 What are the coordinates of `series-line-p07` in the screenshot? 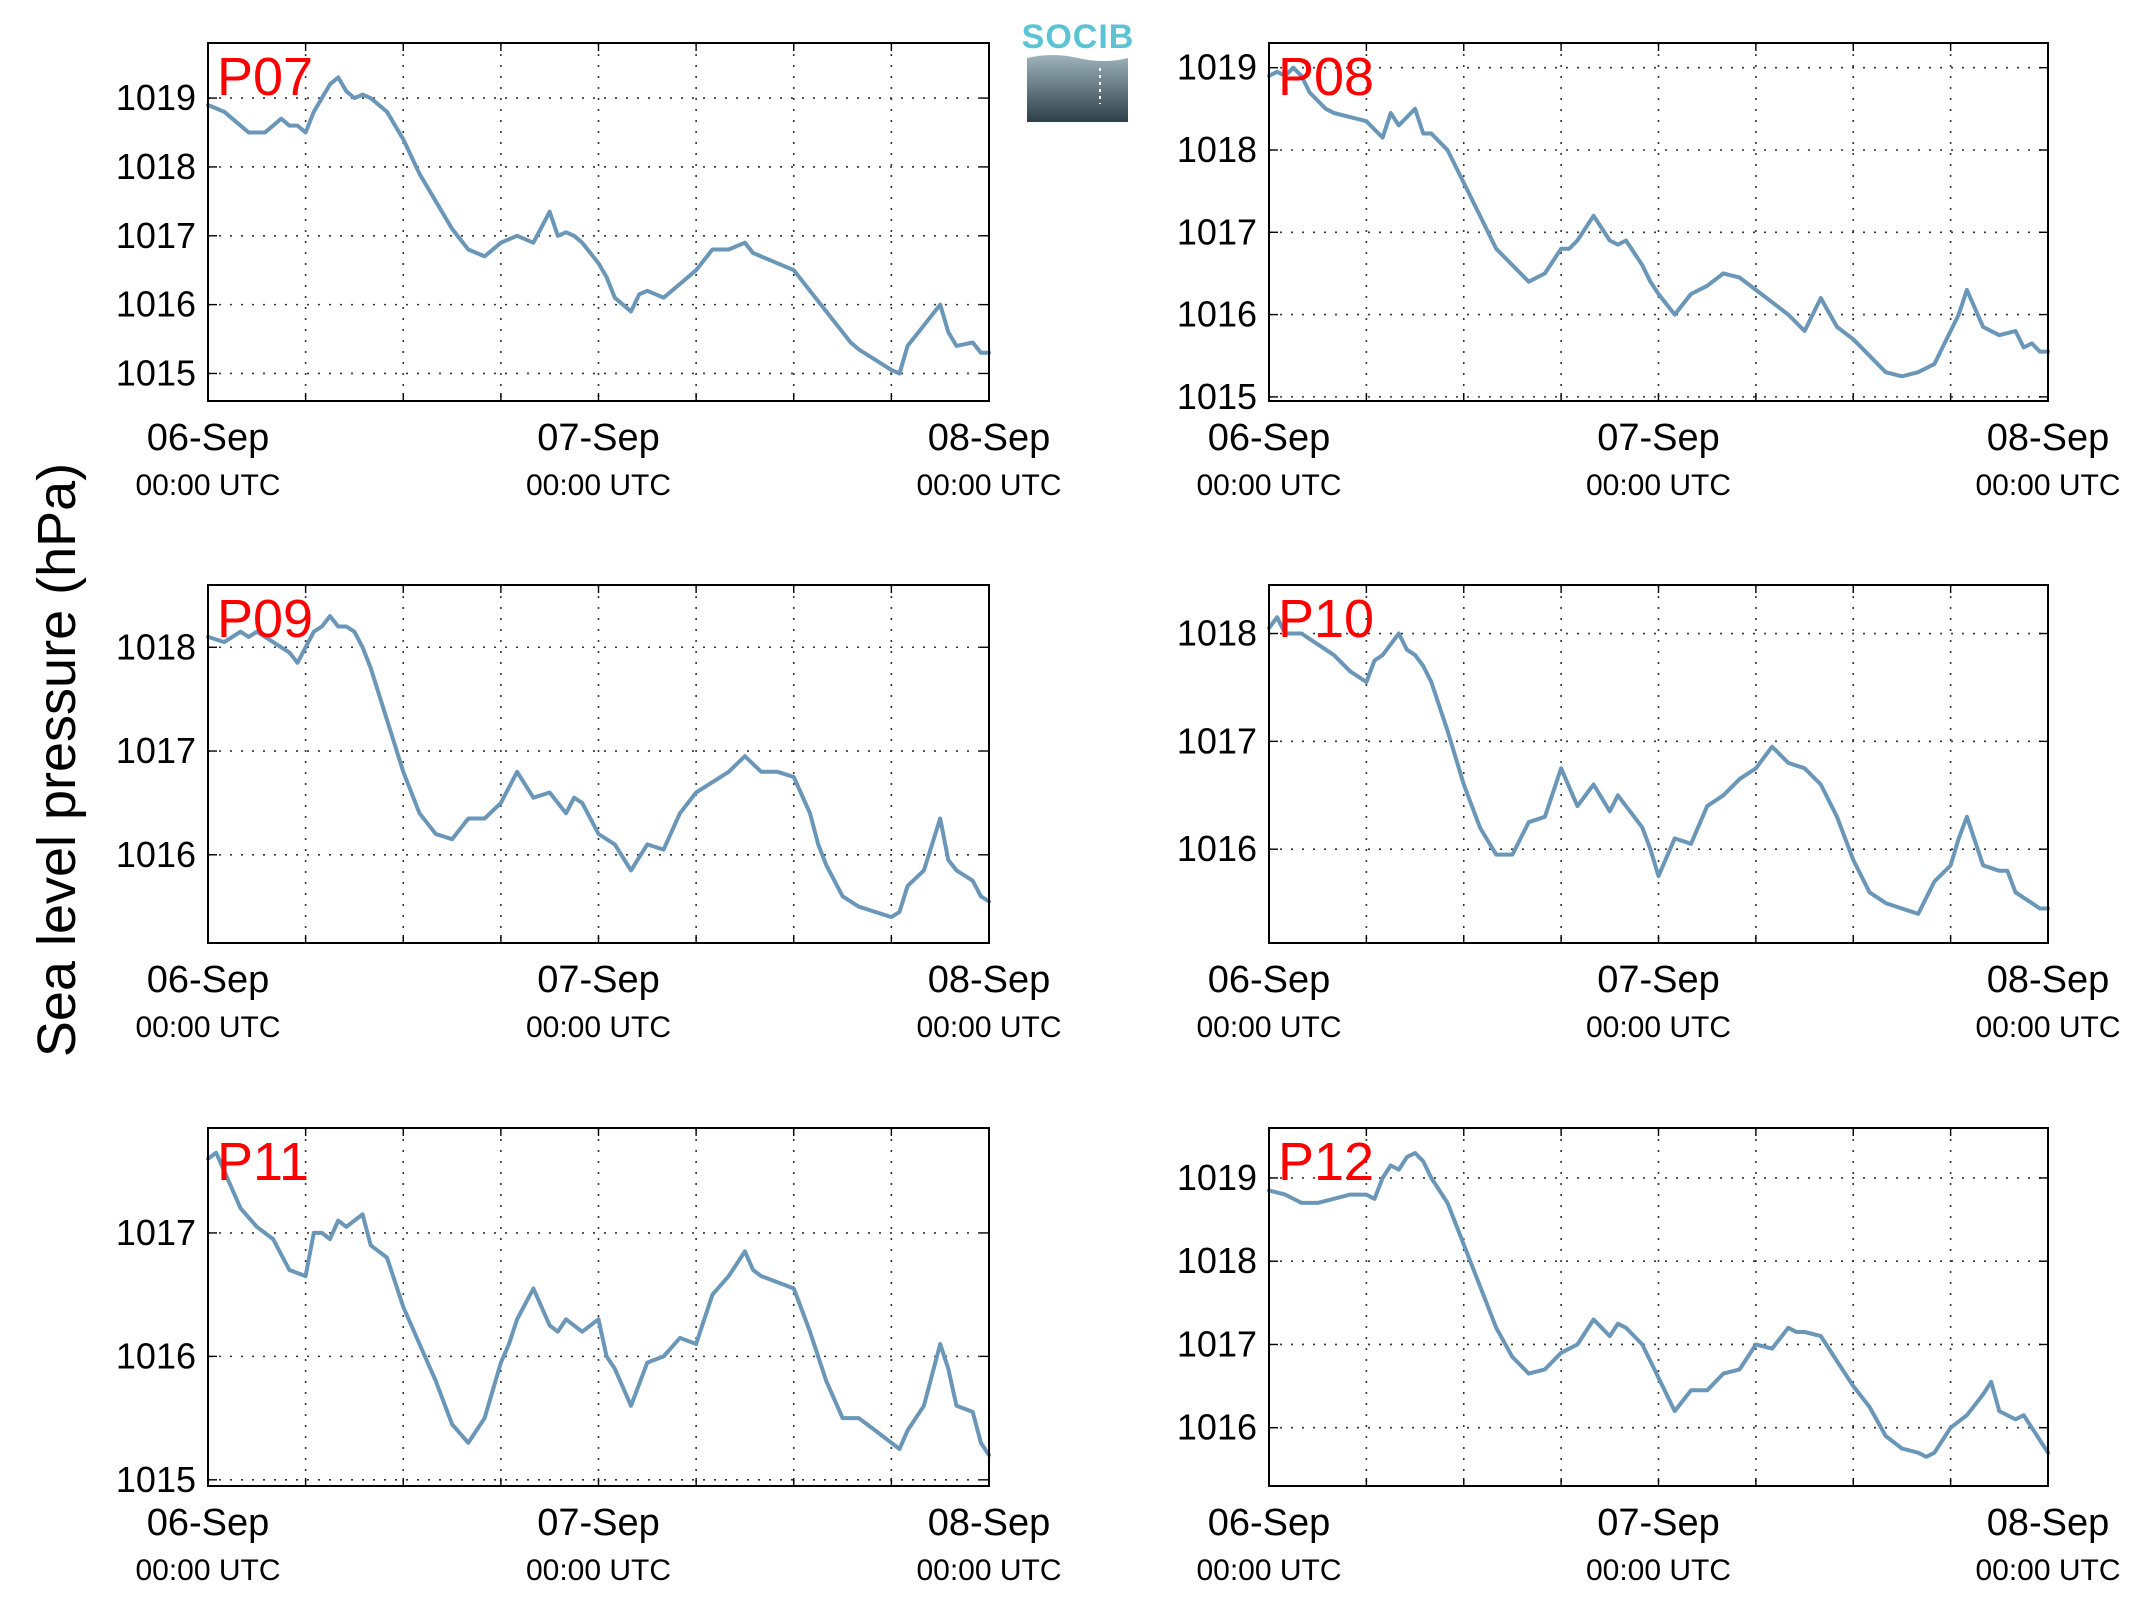 It's located at (598, 225).